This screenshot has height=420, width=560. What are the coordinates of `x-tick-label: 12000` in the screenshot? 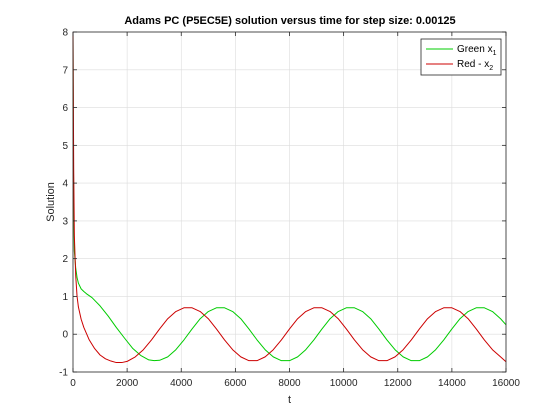 It's located at (398, 383).